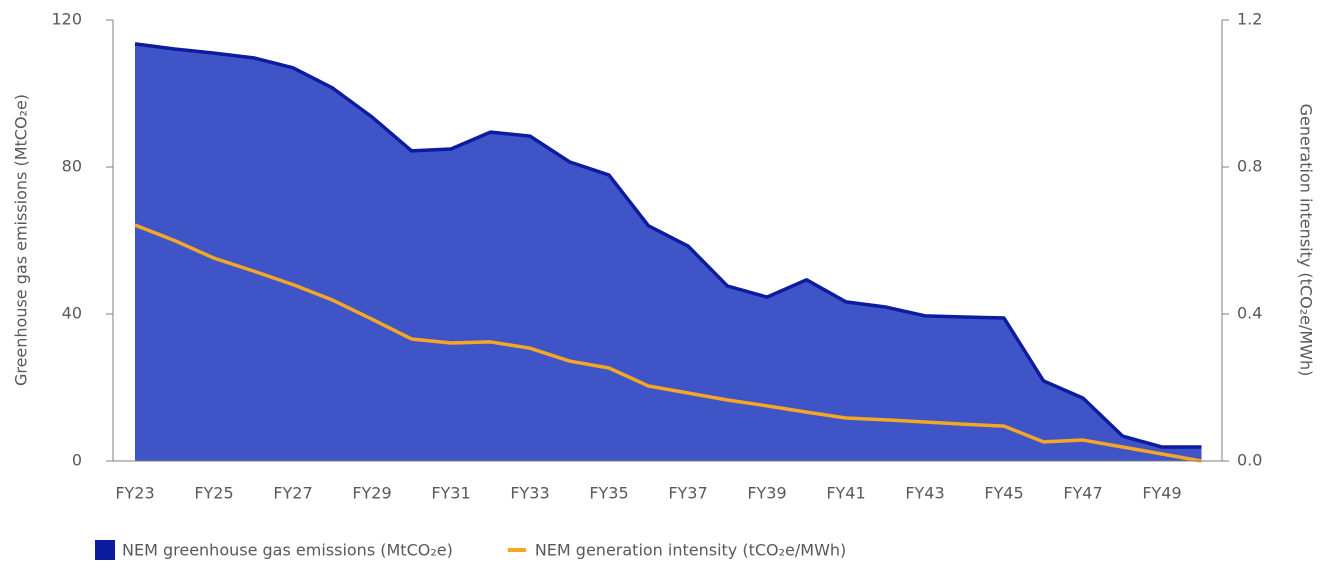 This screenshot has height=573, width=1330. I want to click on x-tick-label: FY33, so click(529, 493).